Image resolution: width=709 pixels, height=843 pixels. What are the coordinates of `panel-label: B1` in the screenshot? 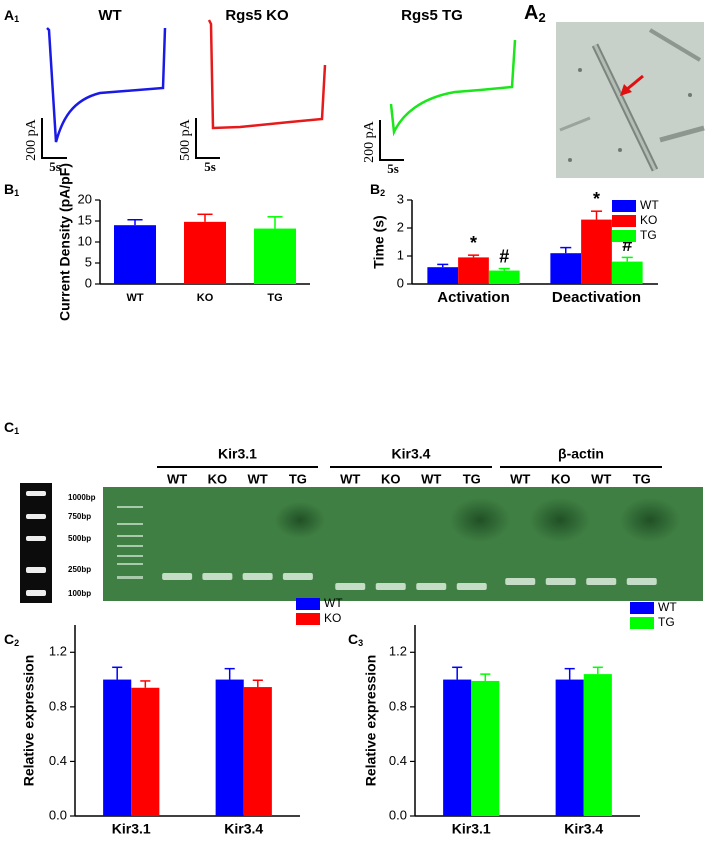 It's located at (11, 190).